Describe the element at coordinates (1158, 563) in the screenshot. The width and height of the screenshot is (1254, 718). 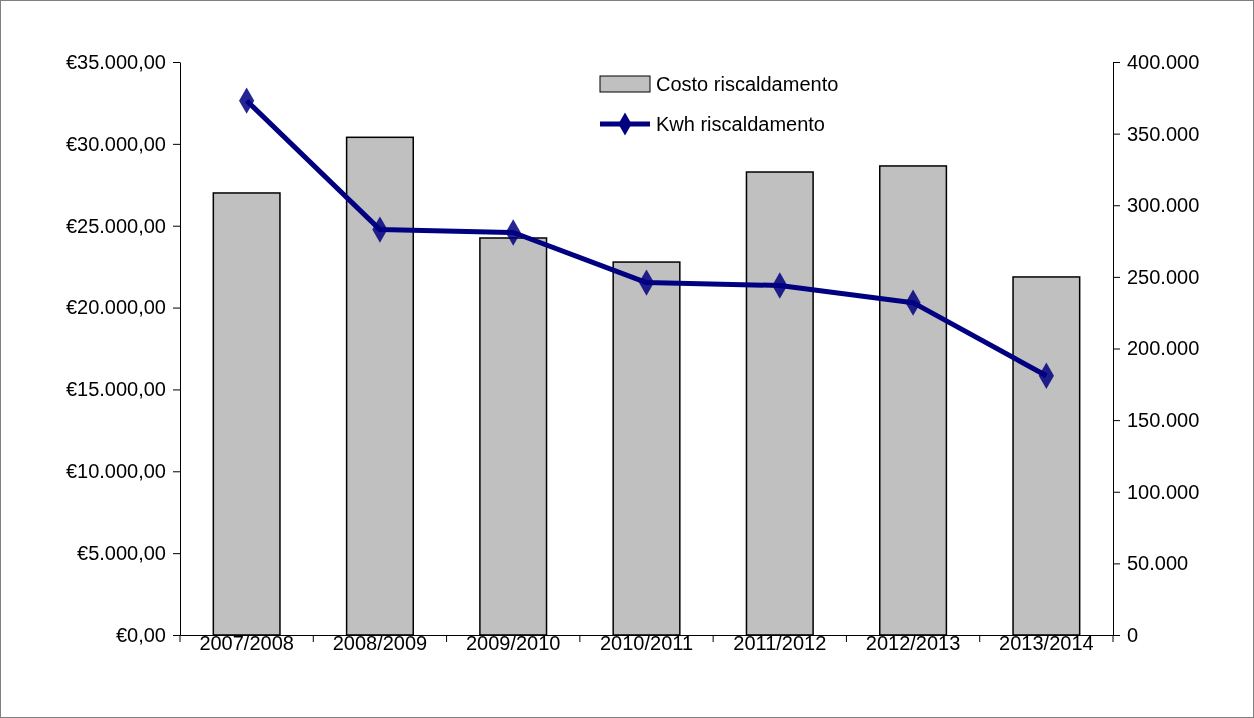
I see `y2-tick-label: 50.000` at that location.